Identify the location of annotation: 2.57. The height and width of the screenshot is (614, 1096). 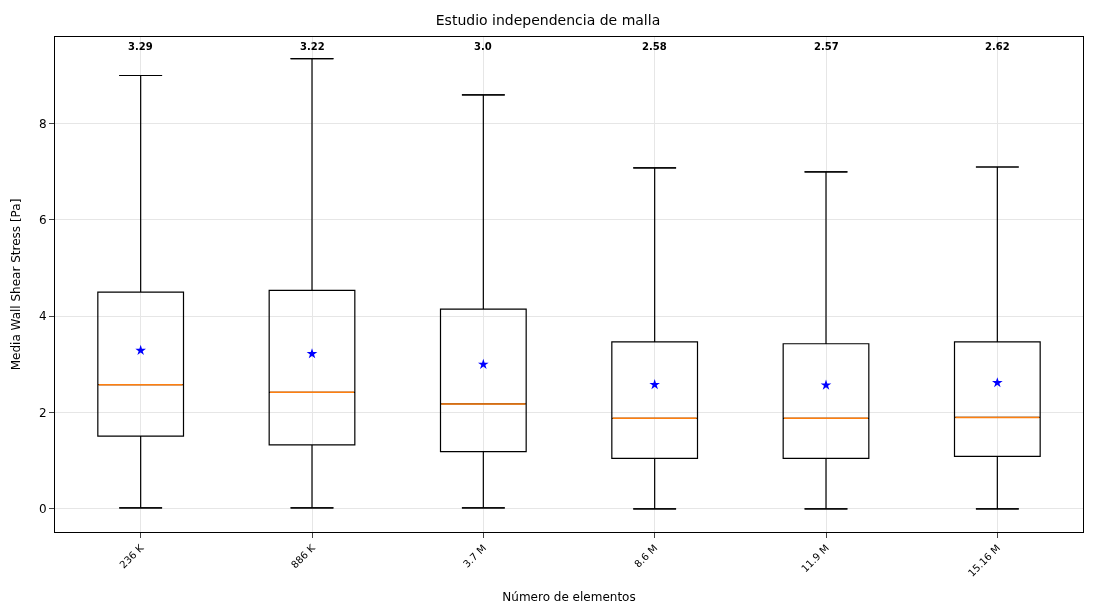
(826, 46).